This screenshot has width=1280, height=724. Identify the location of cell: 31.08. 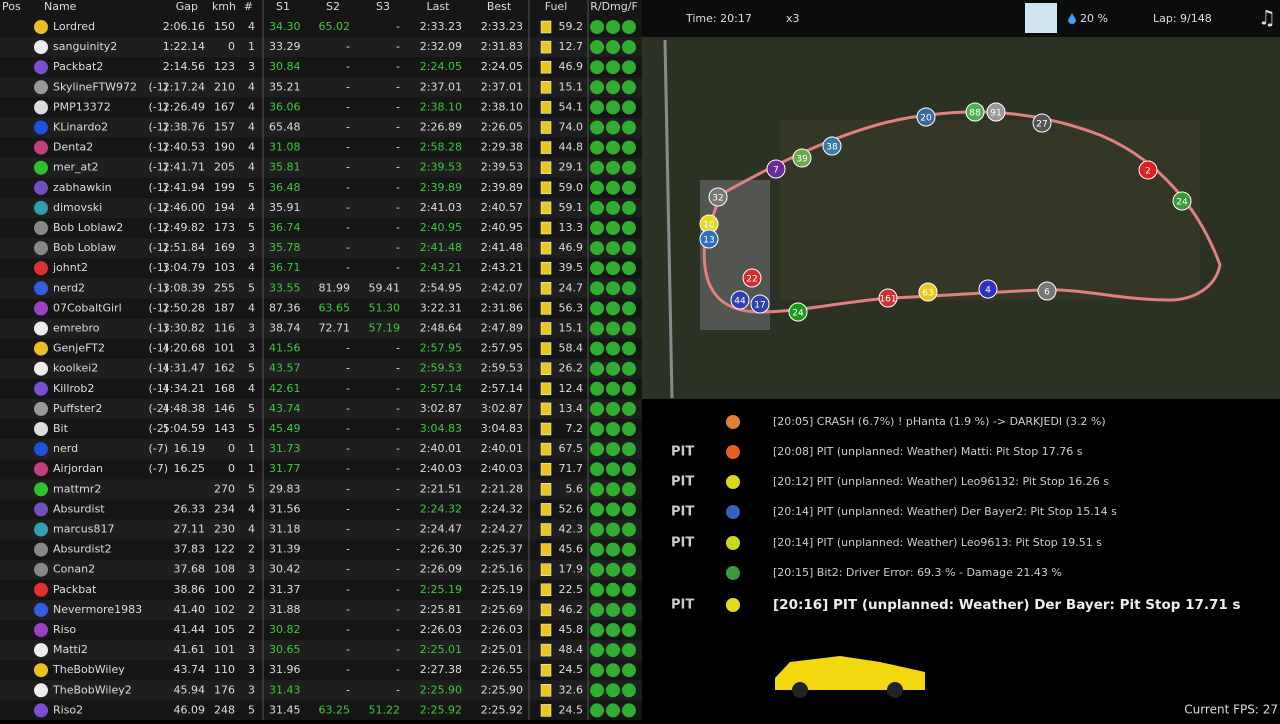
(285, 147).